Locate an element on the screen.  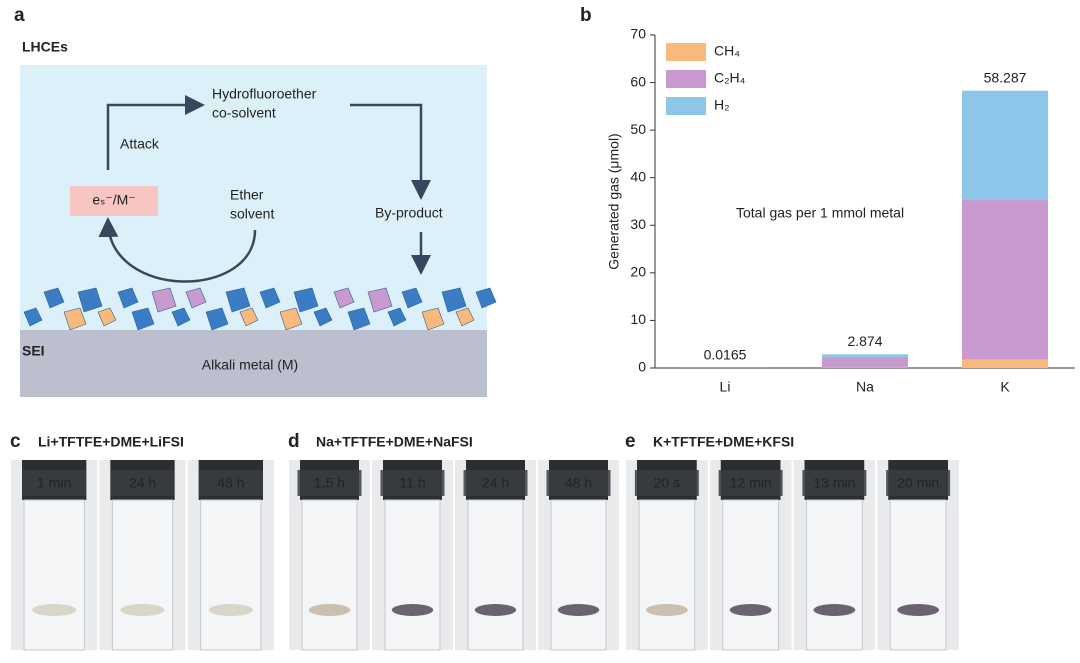
panel-letter: a is located at coordinates (19, 15).